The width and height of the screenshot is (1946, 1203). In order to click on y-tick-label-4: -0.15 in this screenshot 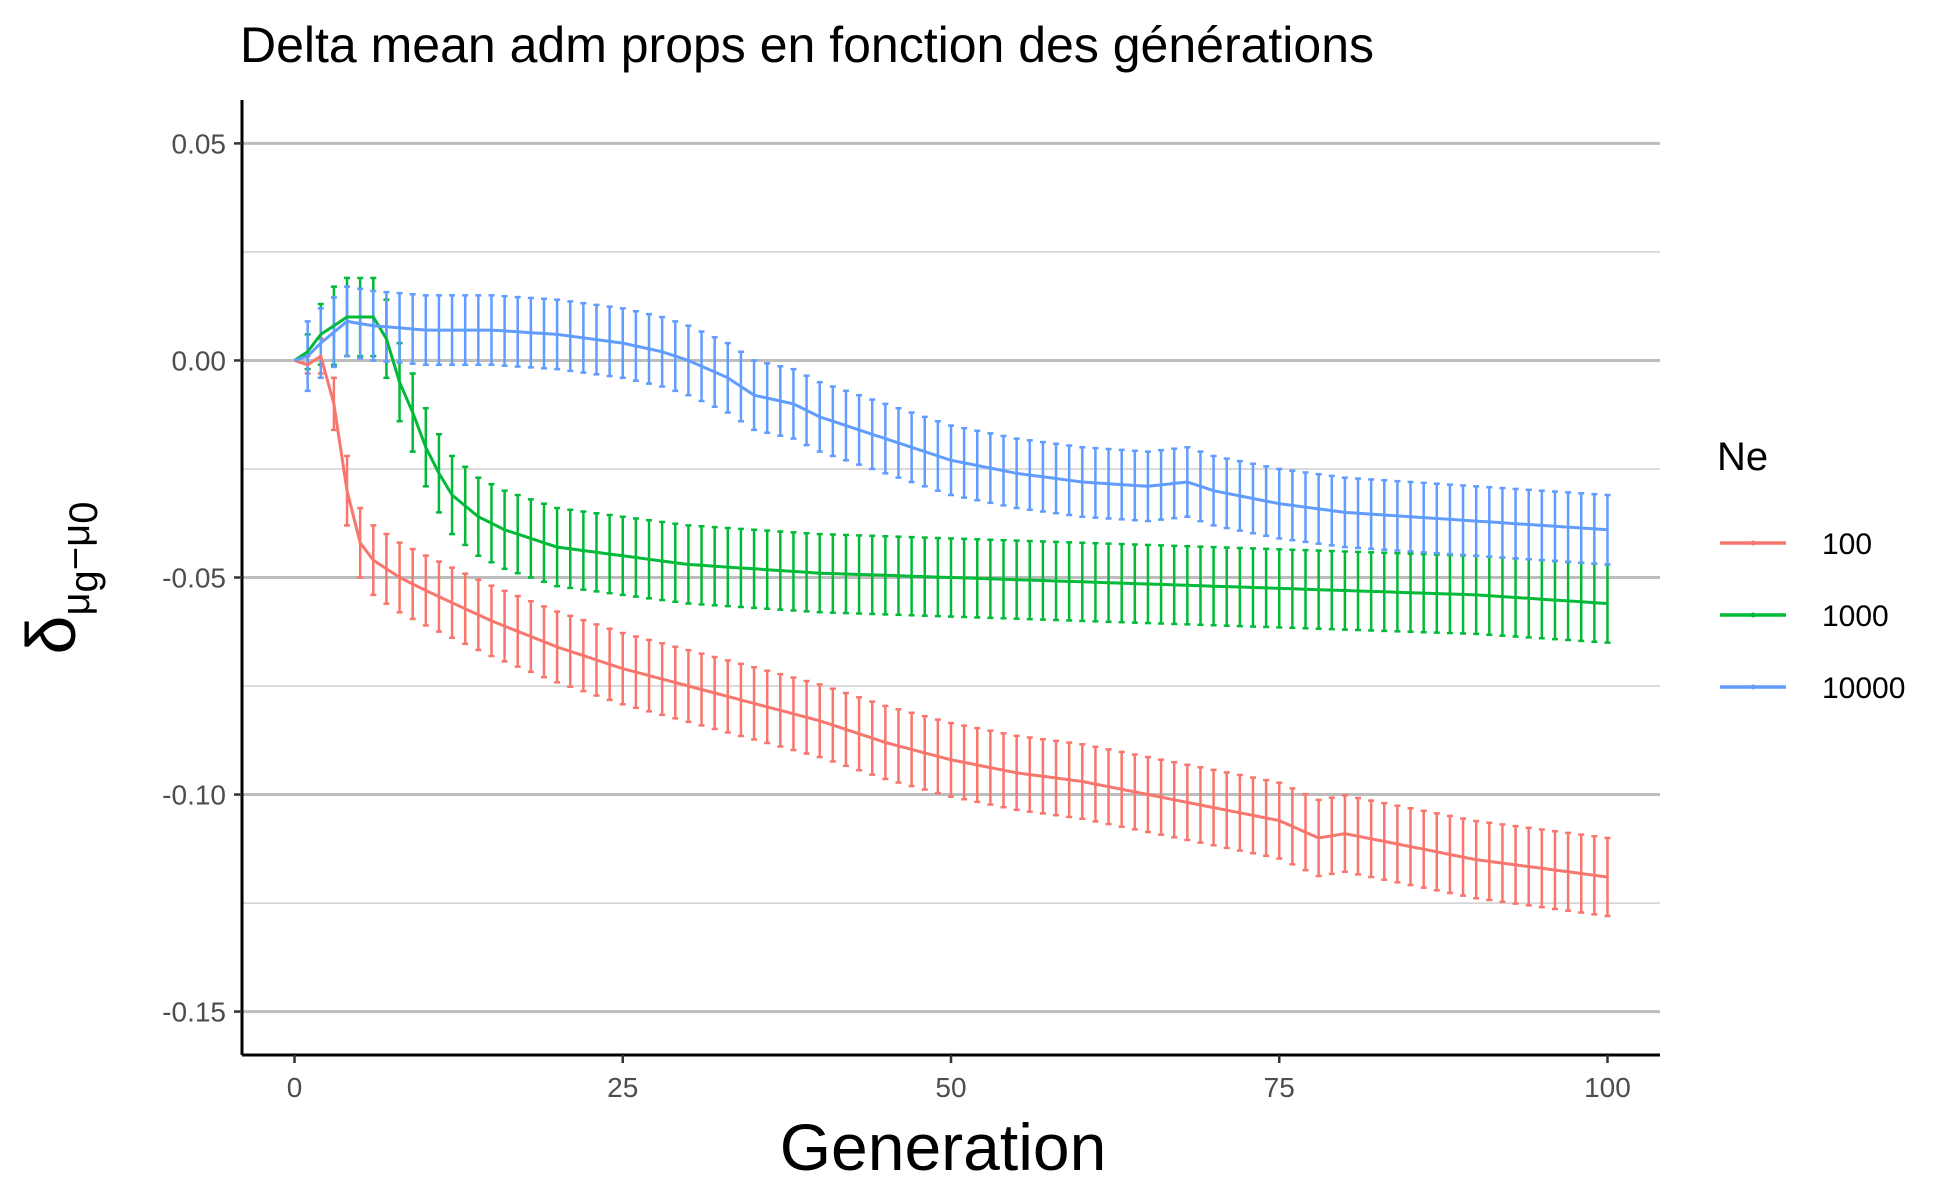, I will do `click(194, 1012)`.